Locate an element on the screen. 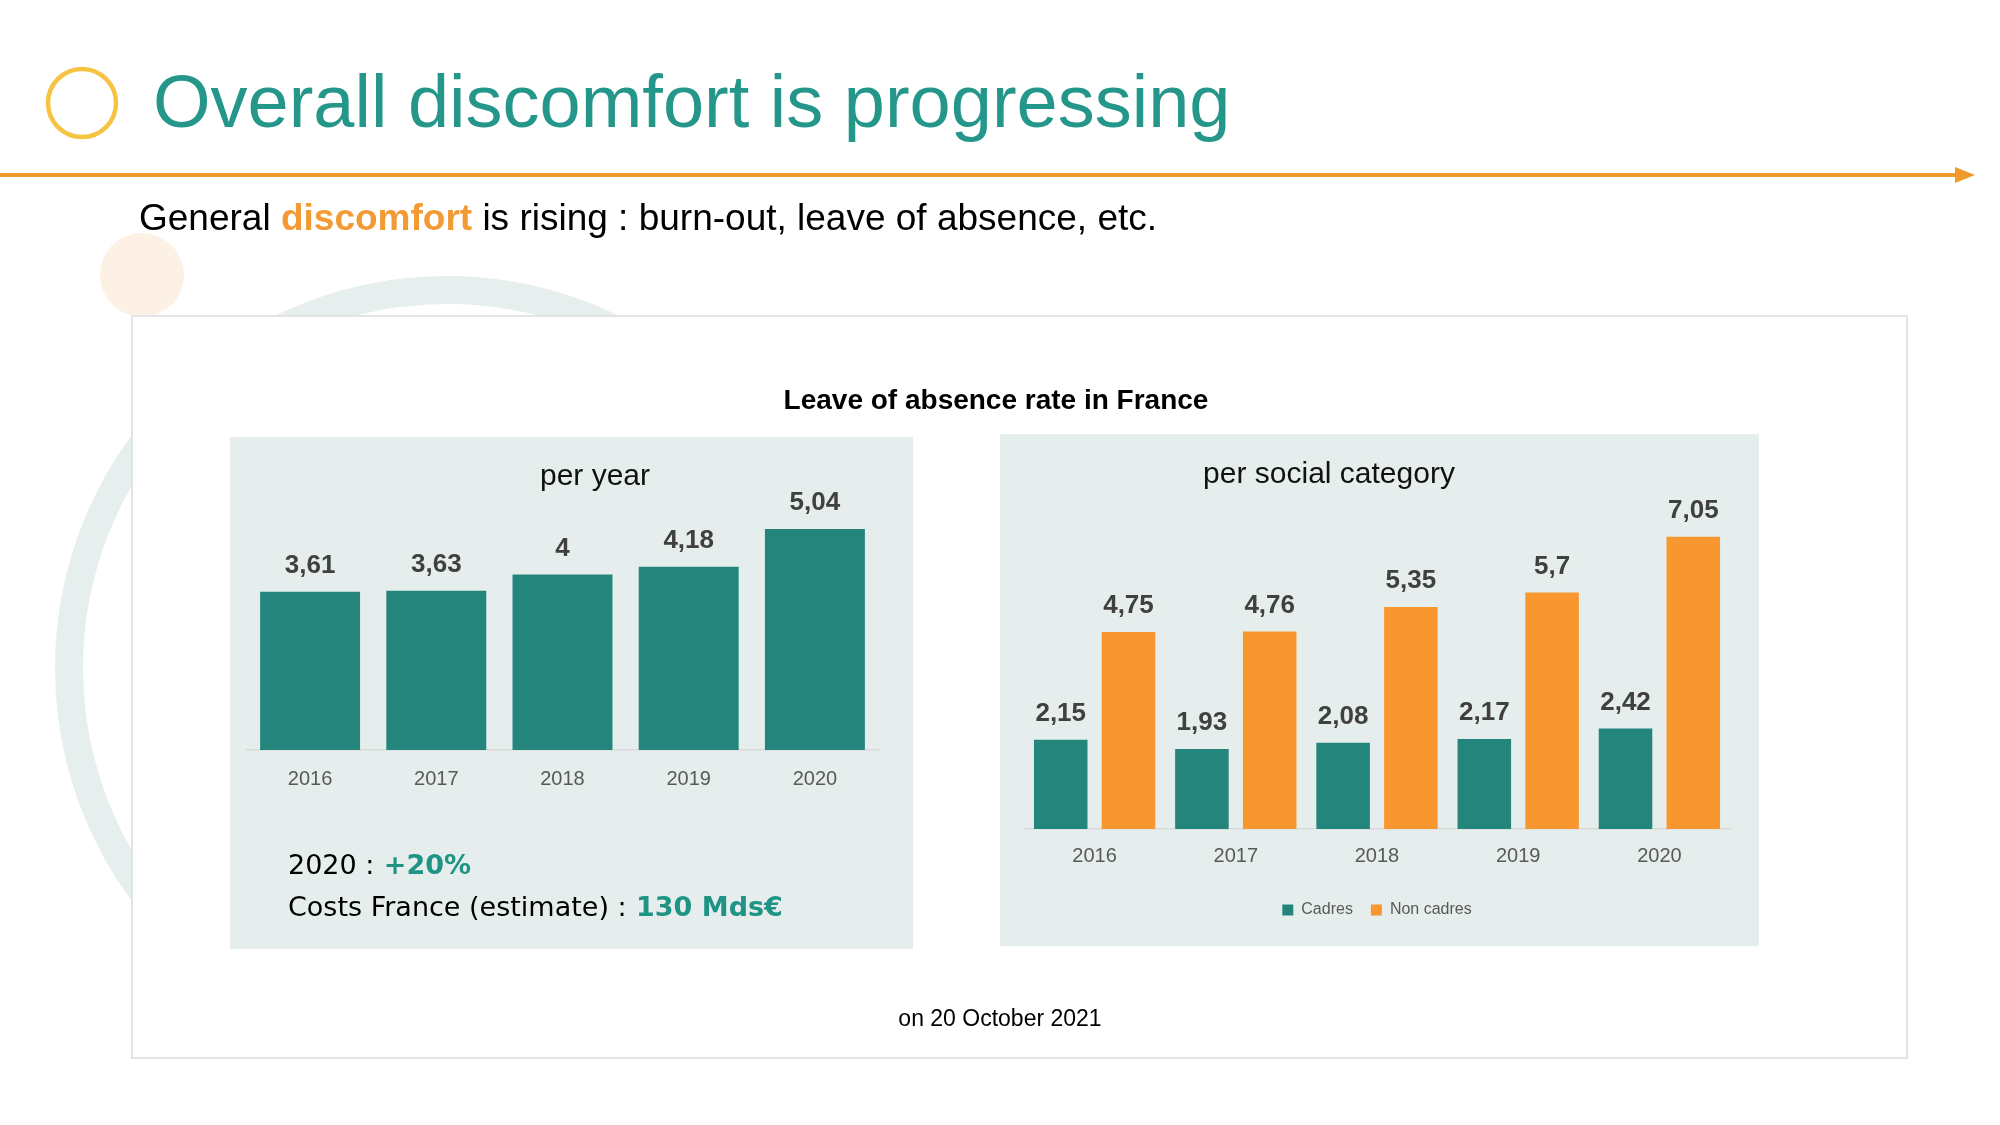 This screenshot has height=1125, width=2000. data-label: 3,61 is located at coordinates (310, 563).